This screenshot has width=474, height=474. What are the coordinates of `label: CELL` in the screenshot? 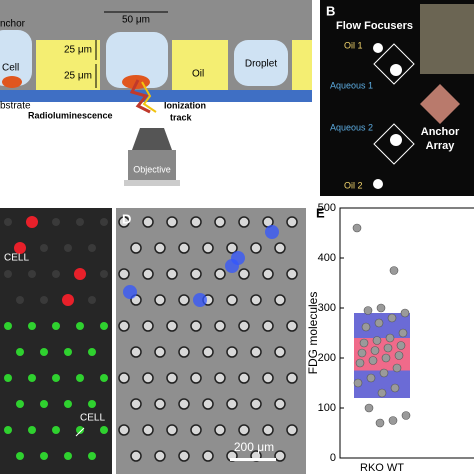 It's located at (16, 258).